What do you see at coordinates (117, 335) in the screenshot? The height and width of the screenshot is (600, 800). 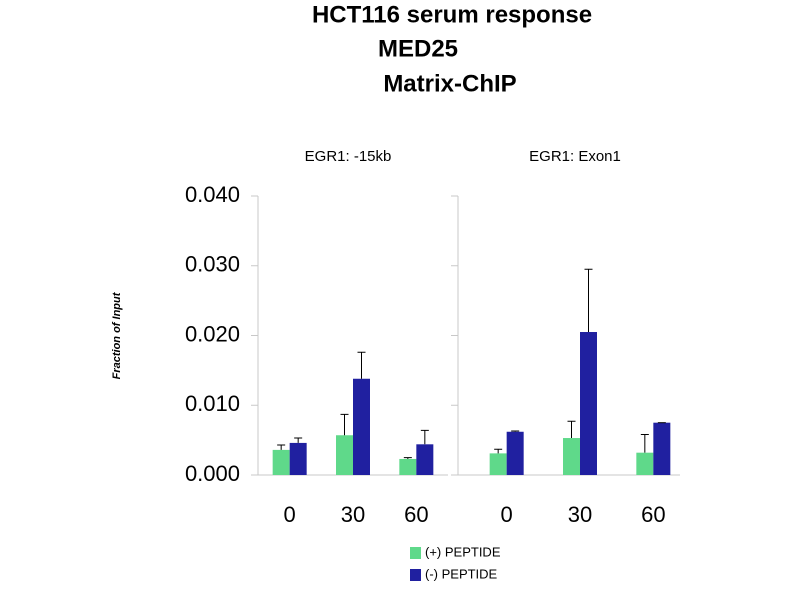 I see `y-axis-label: Fraction of Input` at bounding box center [117, 335].